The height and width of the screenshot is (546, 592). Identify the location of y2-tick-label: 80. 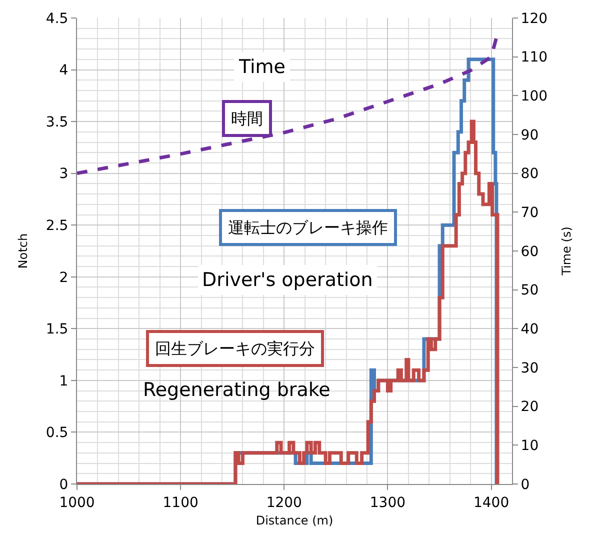
(529, 174).